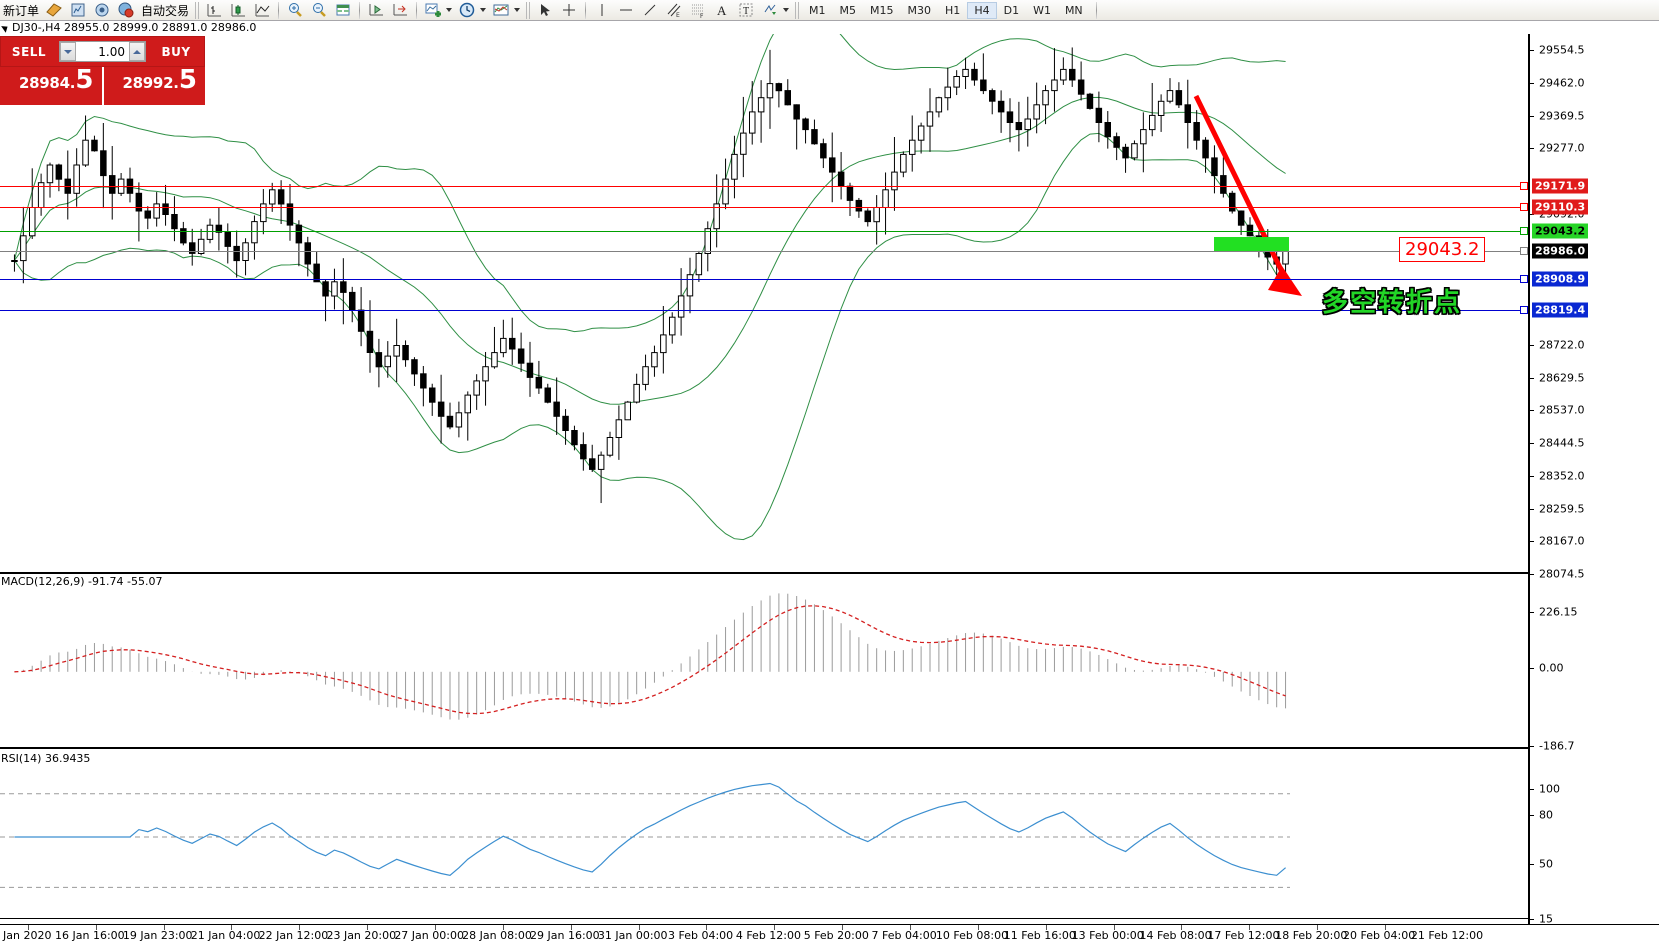 Image resolution: width=1659 pixels, height=946 pixels. Describe the element at coordinates (501, 10) in the screenshot. I see `templates-manage-icon` at that location.